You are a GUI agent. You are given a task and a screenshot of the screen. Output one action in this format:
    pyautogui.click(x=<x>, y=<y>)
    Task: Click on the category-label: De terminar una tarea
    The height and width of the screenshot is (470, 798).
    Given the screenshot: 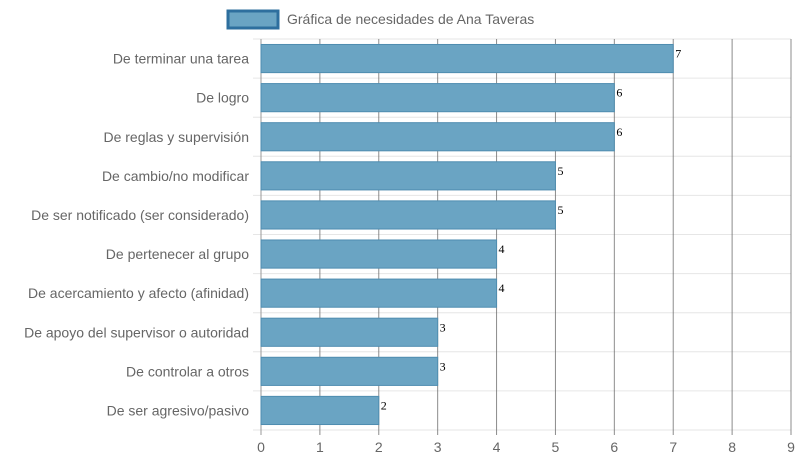 What is the action you would take?
    pyautogui.click(x=181, y=59)
    